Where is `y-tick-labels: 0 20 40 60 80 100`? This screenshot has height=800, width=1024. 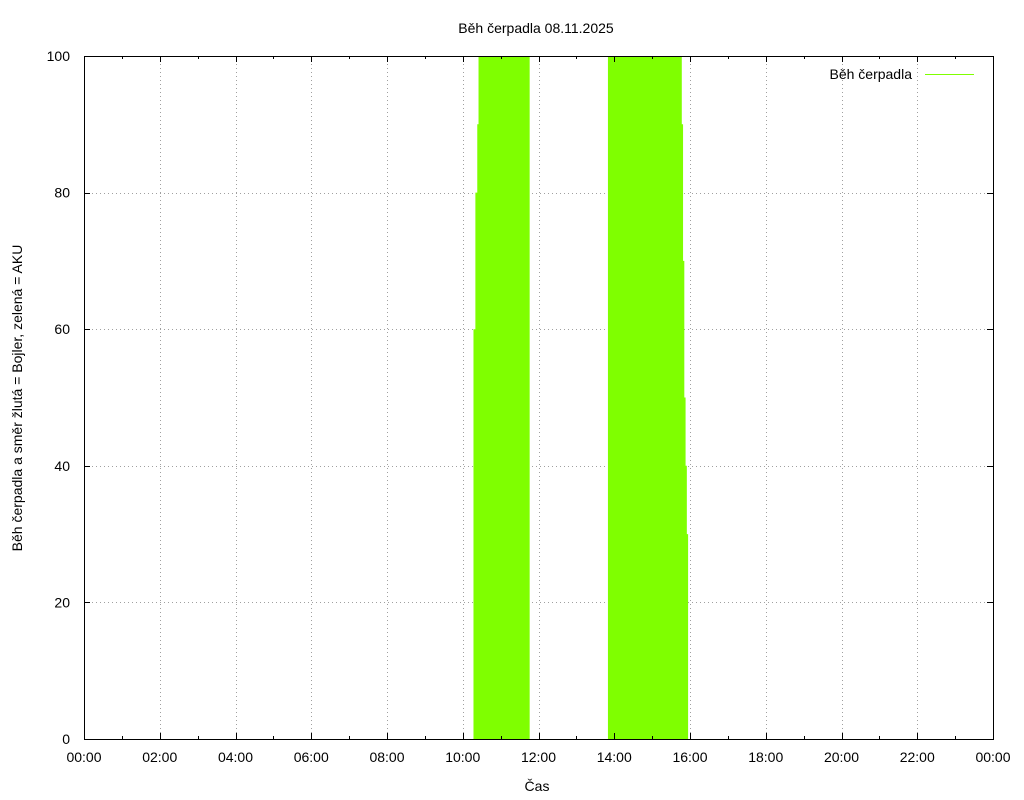
y-tick-labels: 0 20 40 60 80 100 is located at coordinates (59, 397).